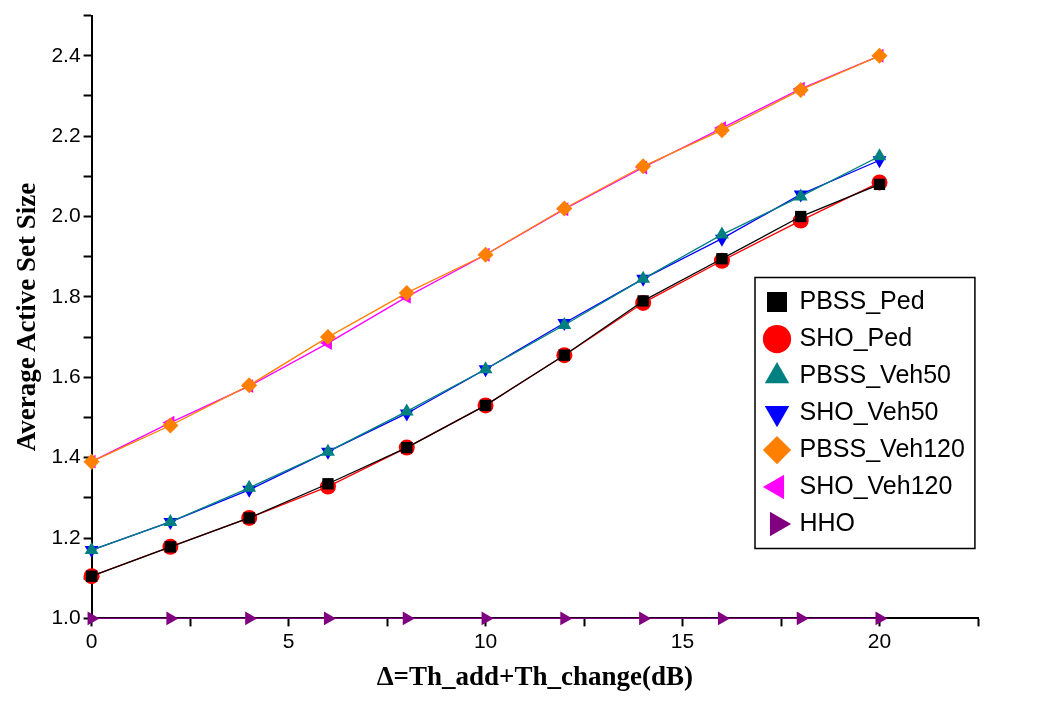 The image size is (1056, 702). I want to click on legend-label: HHO, so click(827, 521).